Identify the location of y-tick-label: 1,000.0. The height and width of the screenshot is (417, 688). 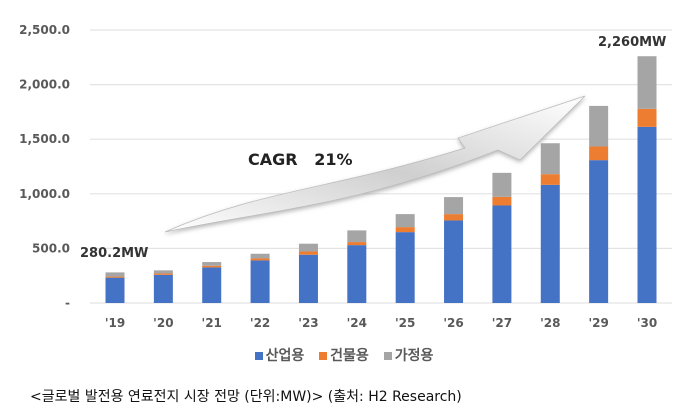
(44, 194).